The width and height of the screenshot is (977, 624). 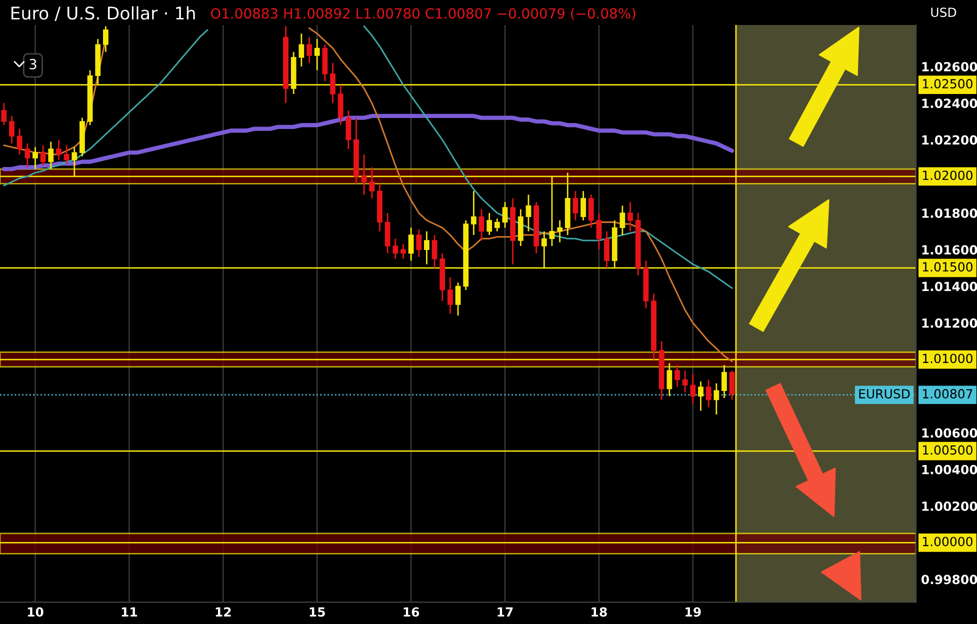 What do you see at coordinates (949, 250) in the screenshot?
I see `y-tick-label: 1.01600` at bounding box center [949, 250].